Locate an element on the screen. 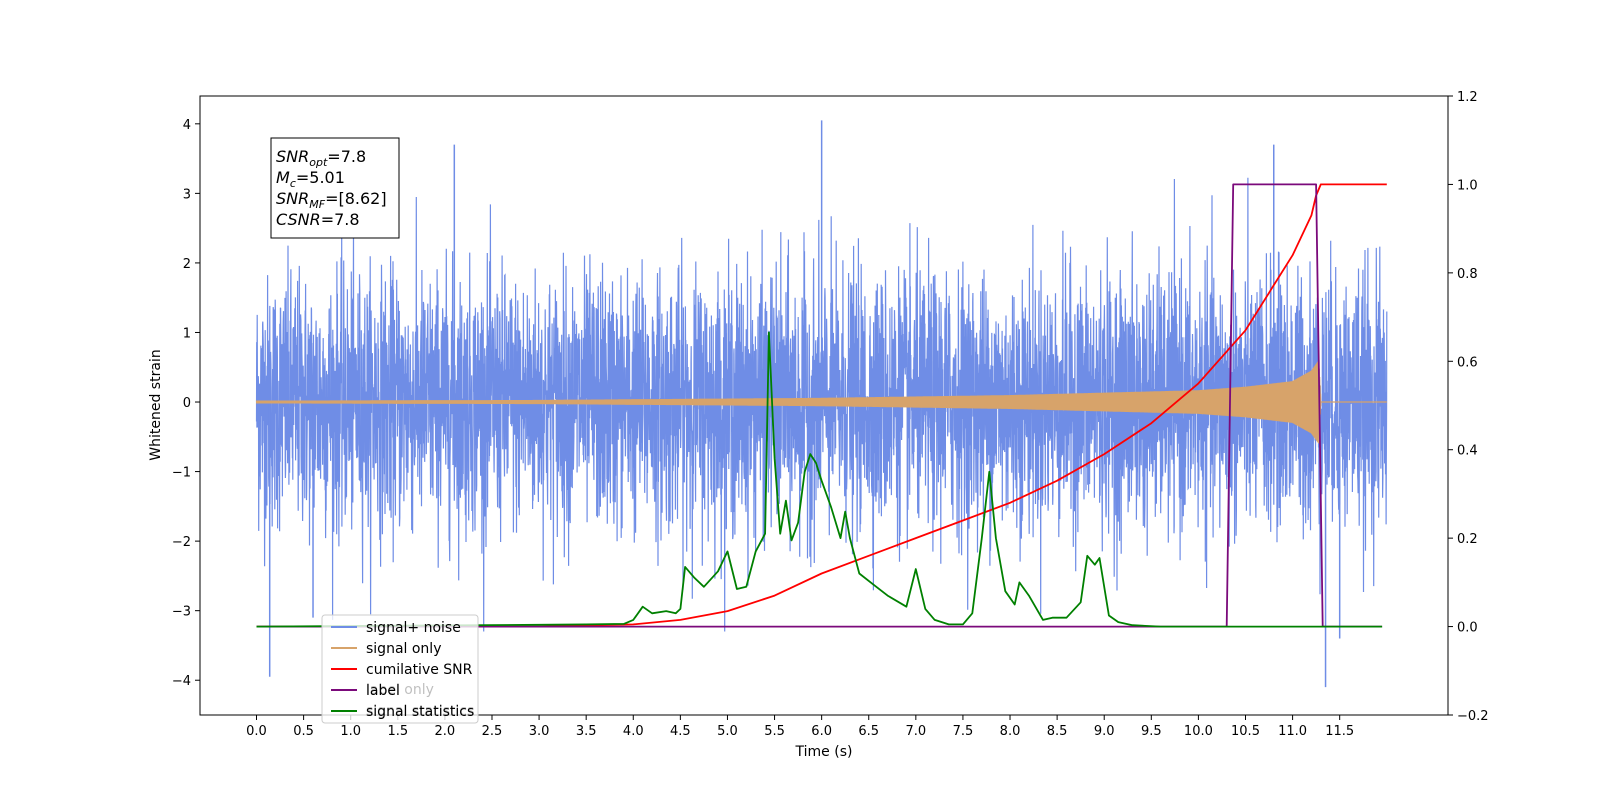 The image size is (1600, 800). left-y-tick-label: 1 is located at coordinates (187, 333).